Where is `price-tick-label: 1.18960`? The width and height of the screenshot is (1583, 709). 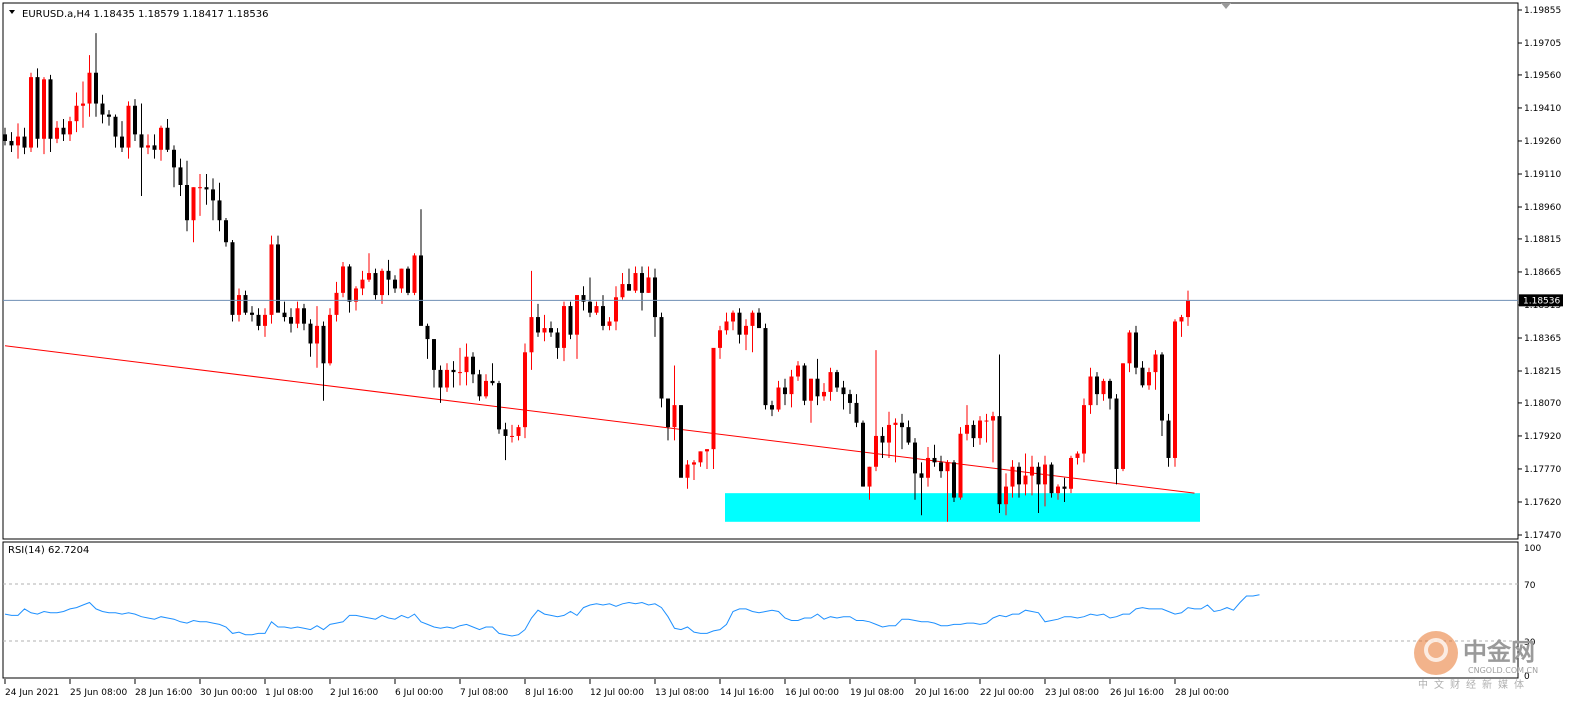
price-tick-label: 1.18960 is located at coordinates (1542, 208).